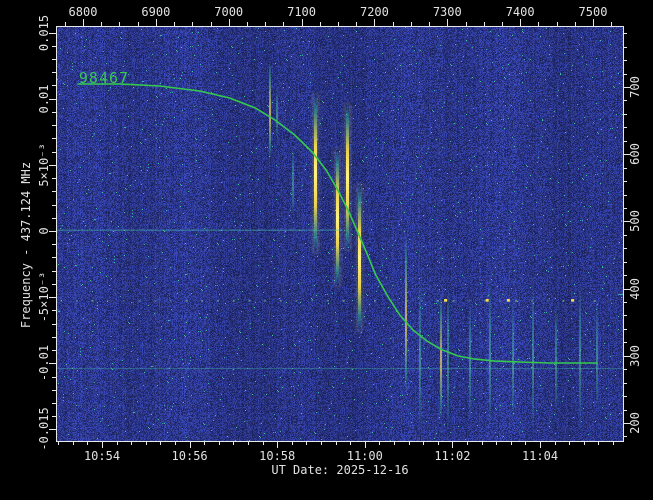 The width and height of the screenshot is (653, 500). I want to click on bottom-axis-tick-label: 10:56, so click(189, 456).